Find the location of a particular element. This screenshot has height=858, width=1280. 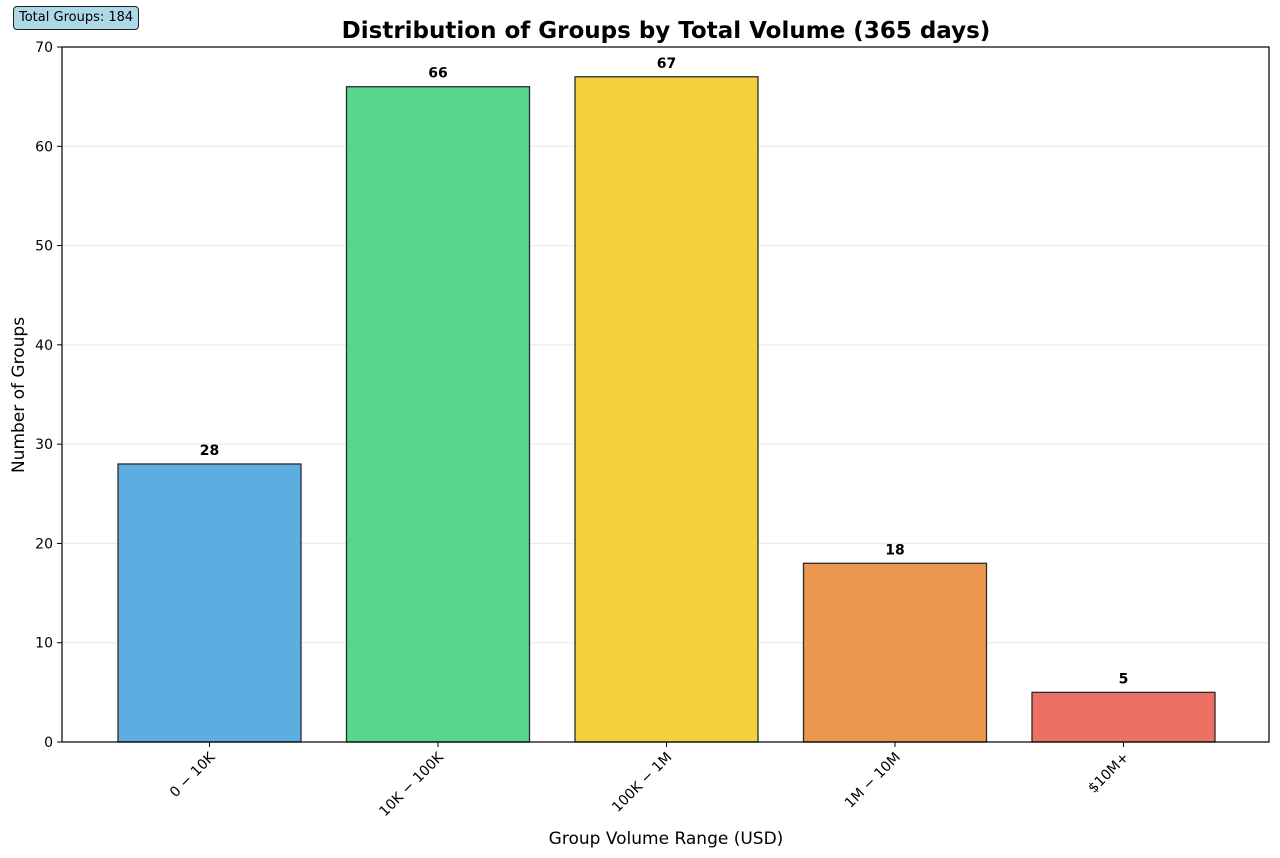

bar-value-label: 28 is located at coordinates (209, 451).